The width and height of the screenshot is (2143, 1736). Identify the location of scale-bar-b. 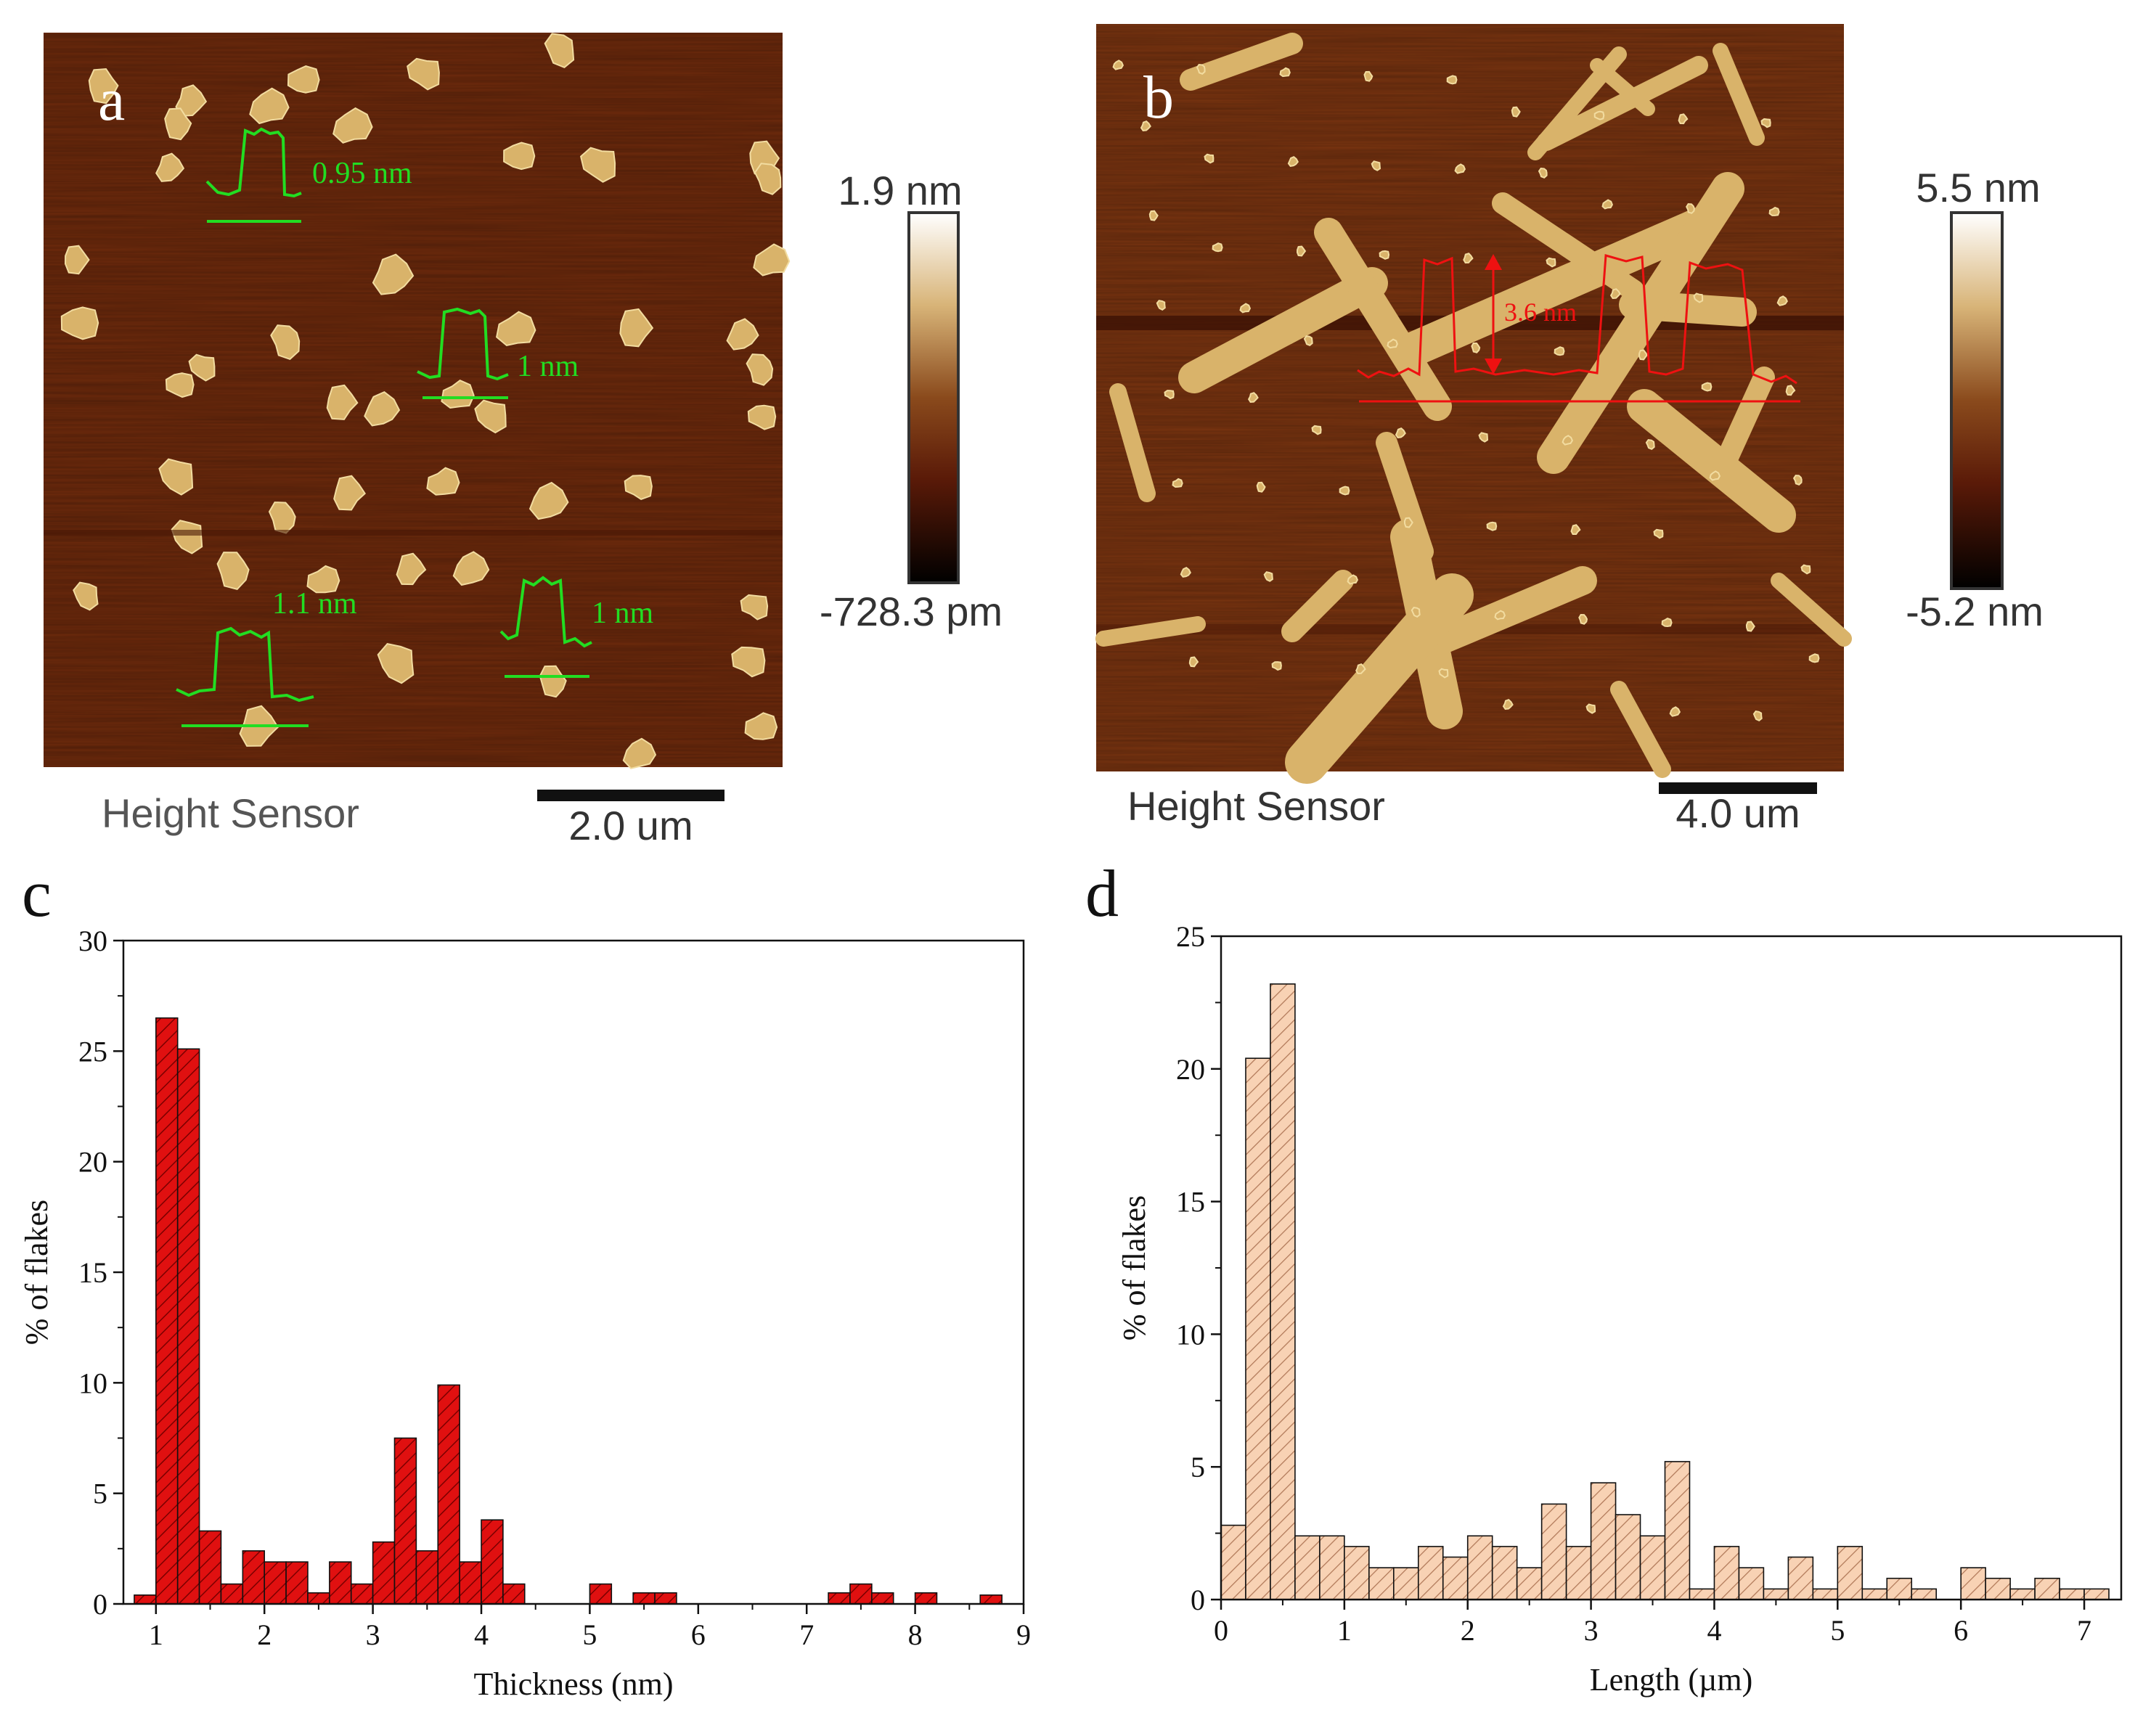
(1738, 788).